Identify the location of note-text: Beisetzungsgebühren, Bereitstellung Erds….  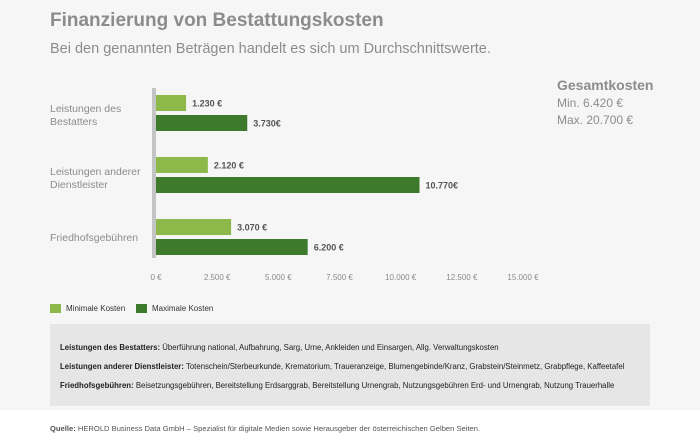
(375, 385).